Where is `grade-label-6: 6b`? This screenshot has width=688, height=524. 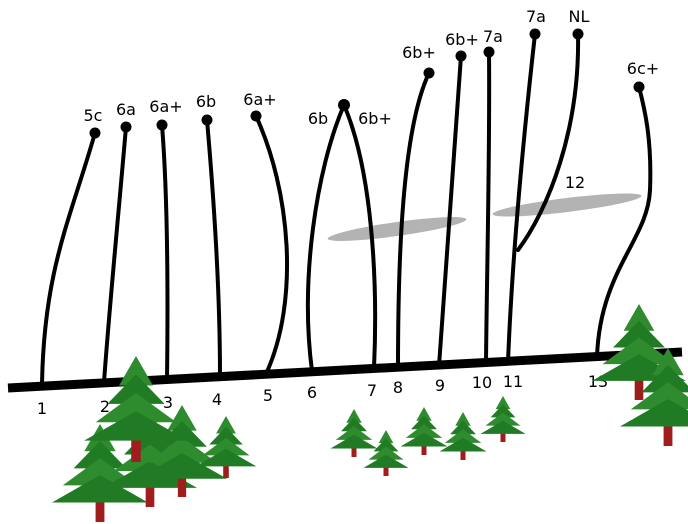
grade-label-6: 6b is located at coordinates (318, 118).